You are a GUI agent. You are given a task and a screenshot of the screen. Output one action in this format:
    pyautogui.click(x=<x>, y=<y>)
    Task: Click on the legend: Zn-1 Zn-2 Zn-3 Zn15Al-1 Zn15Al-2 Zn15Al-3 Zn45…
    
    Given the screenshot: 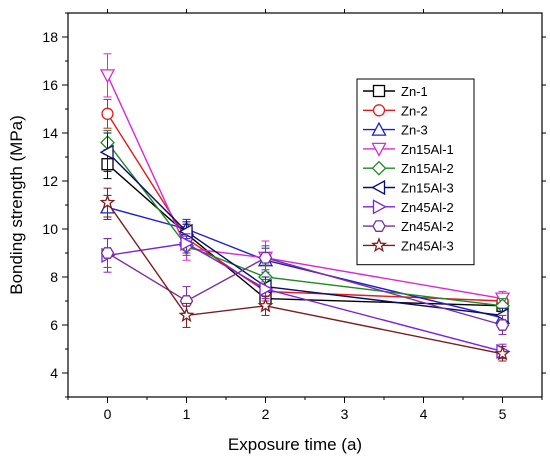 What is the action you would take?
    pyautogui.click(x=415, y=172)
    